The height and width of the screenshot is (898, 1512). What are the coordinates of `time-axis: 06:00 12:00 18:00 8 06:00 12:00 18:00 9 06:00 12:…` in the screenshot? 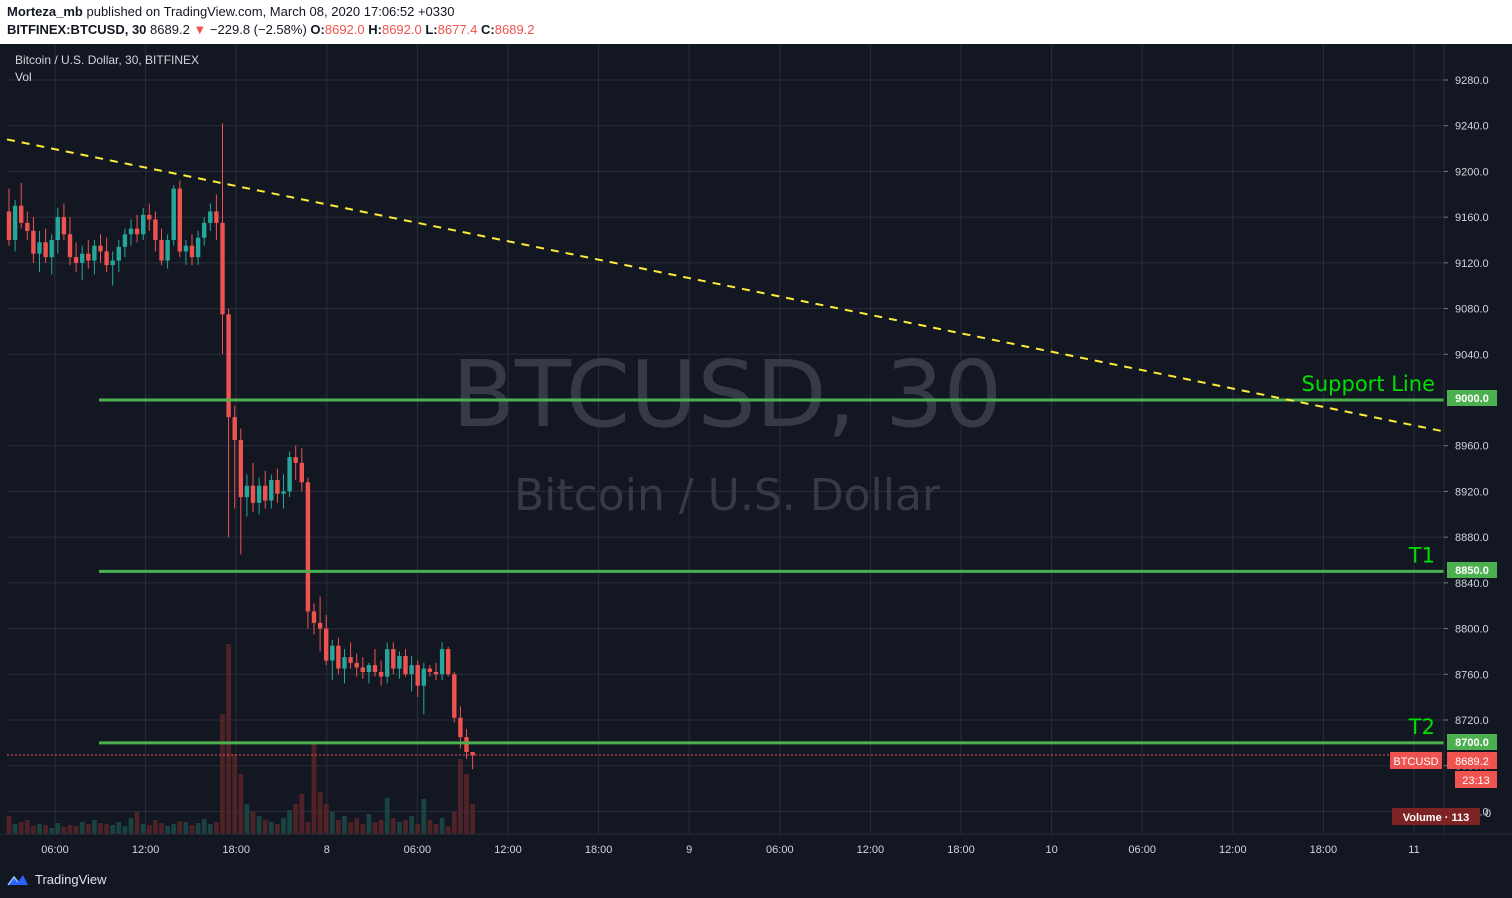 It's located at (730, 850).